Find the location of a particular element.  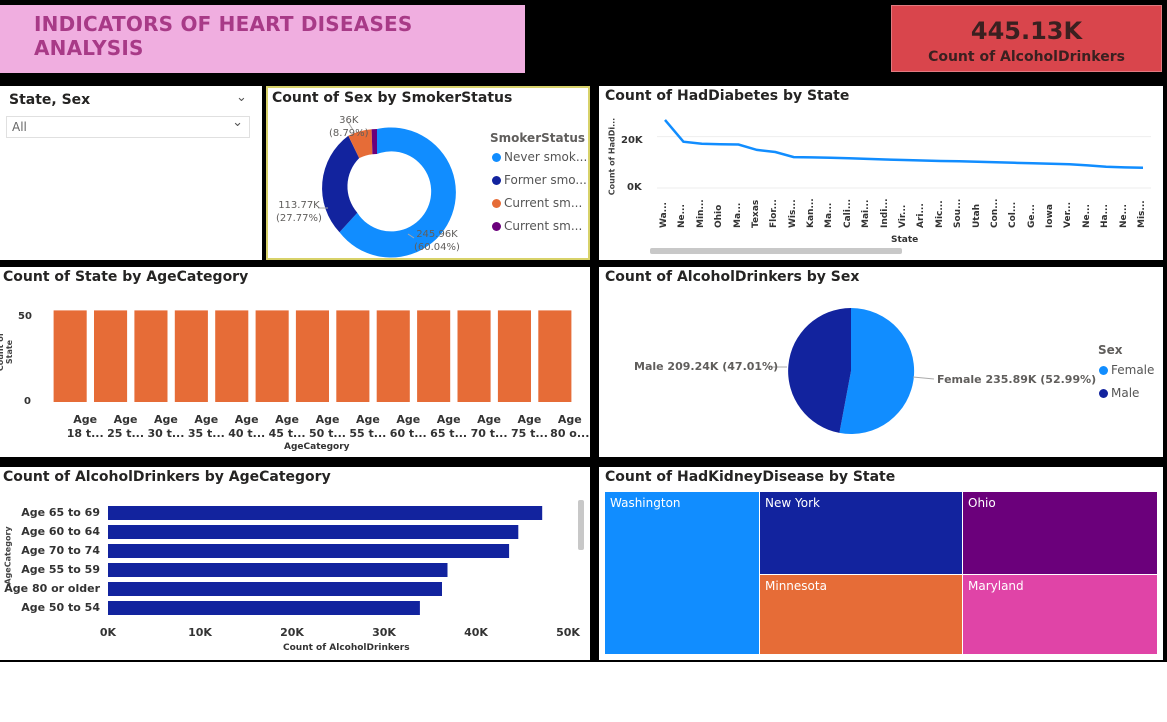

y-tick-label: Age 65 to 69 is located at coordinates (60, 512).